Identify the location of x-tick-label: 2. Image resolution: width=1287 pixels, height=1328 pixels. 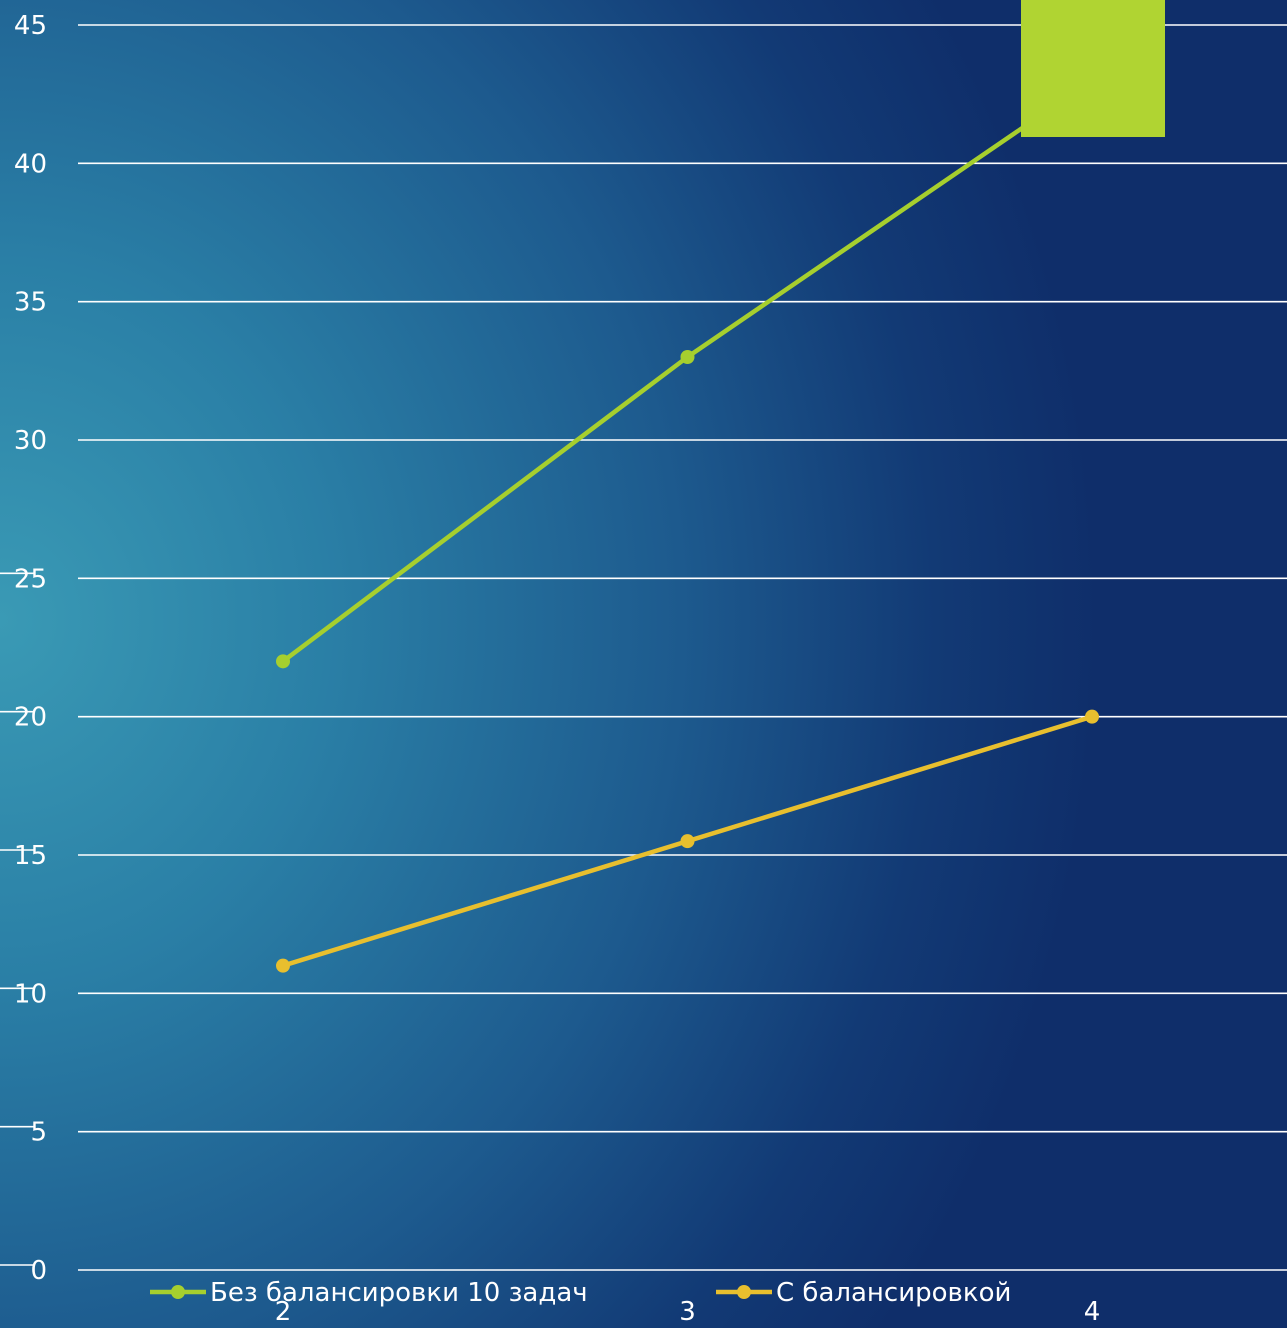
(283, 1312).